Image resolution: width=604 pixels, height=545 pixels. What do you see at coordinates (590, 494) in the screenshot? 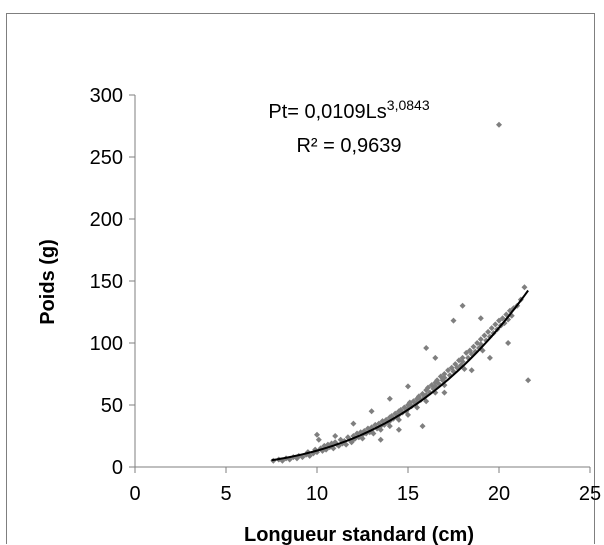
I see `x-tick-label: 25` at bounding box center [590, 494].